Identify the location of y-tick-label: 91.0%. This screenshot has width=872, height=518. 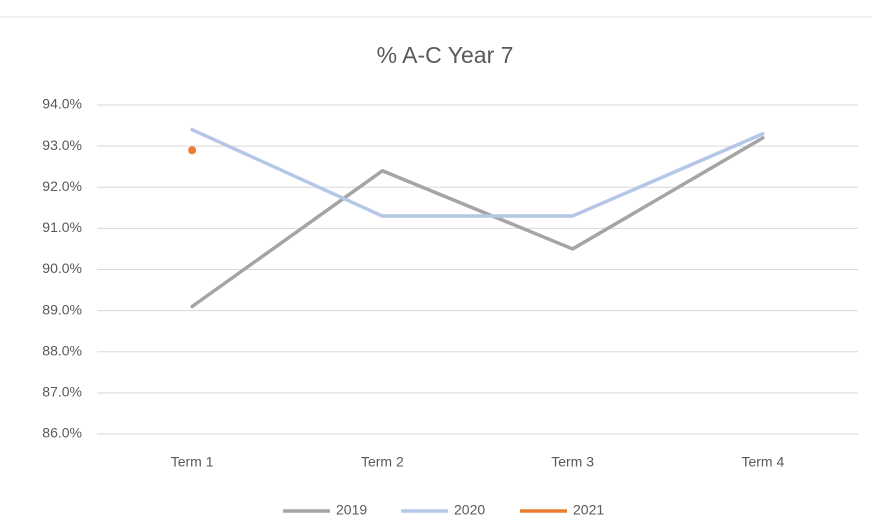
(62, 227).